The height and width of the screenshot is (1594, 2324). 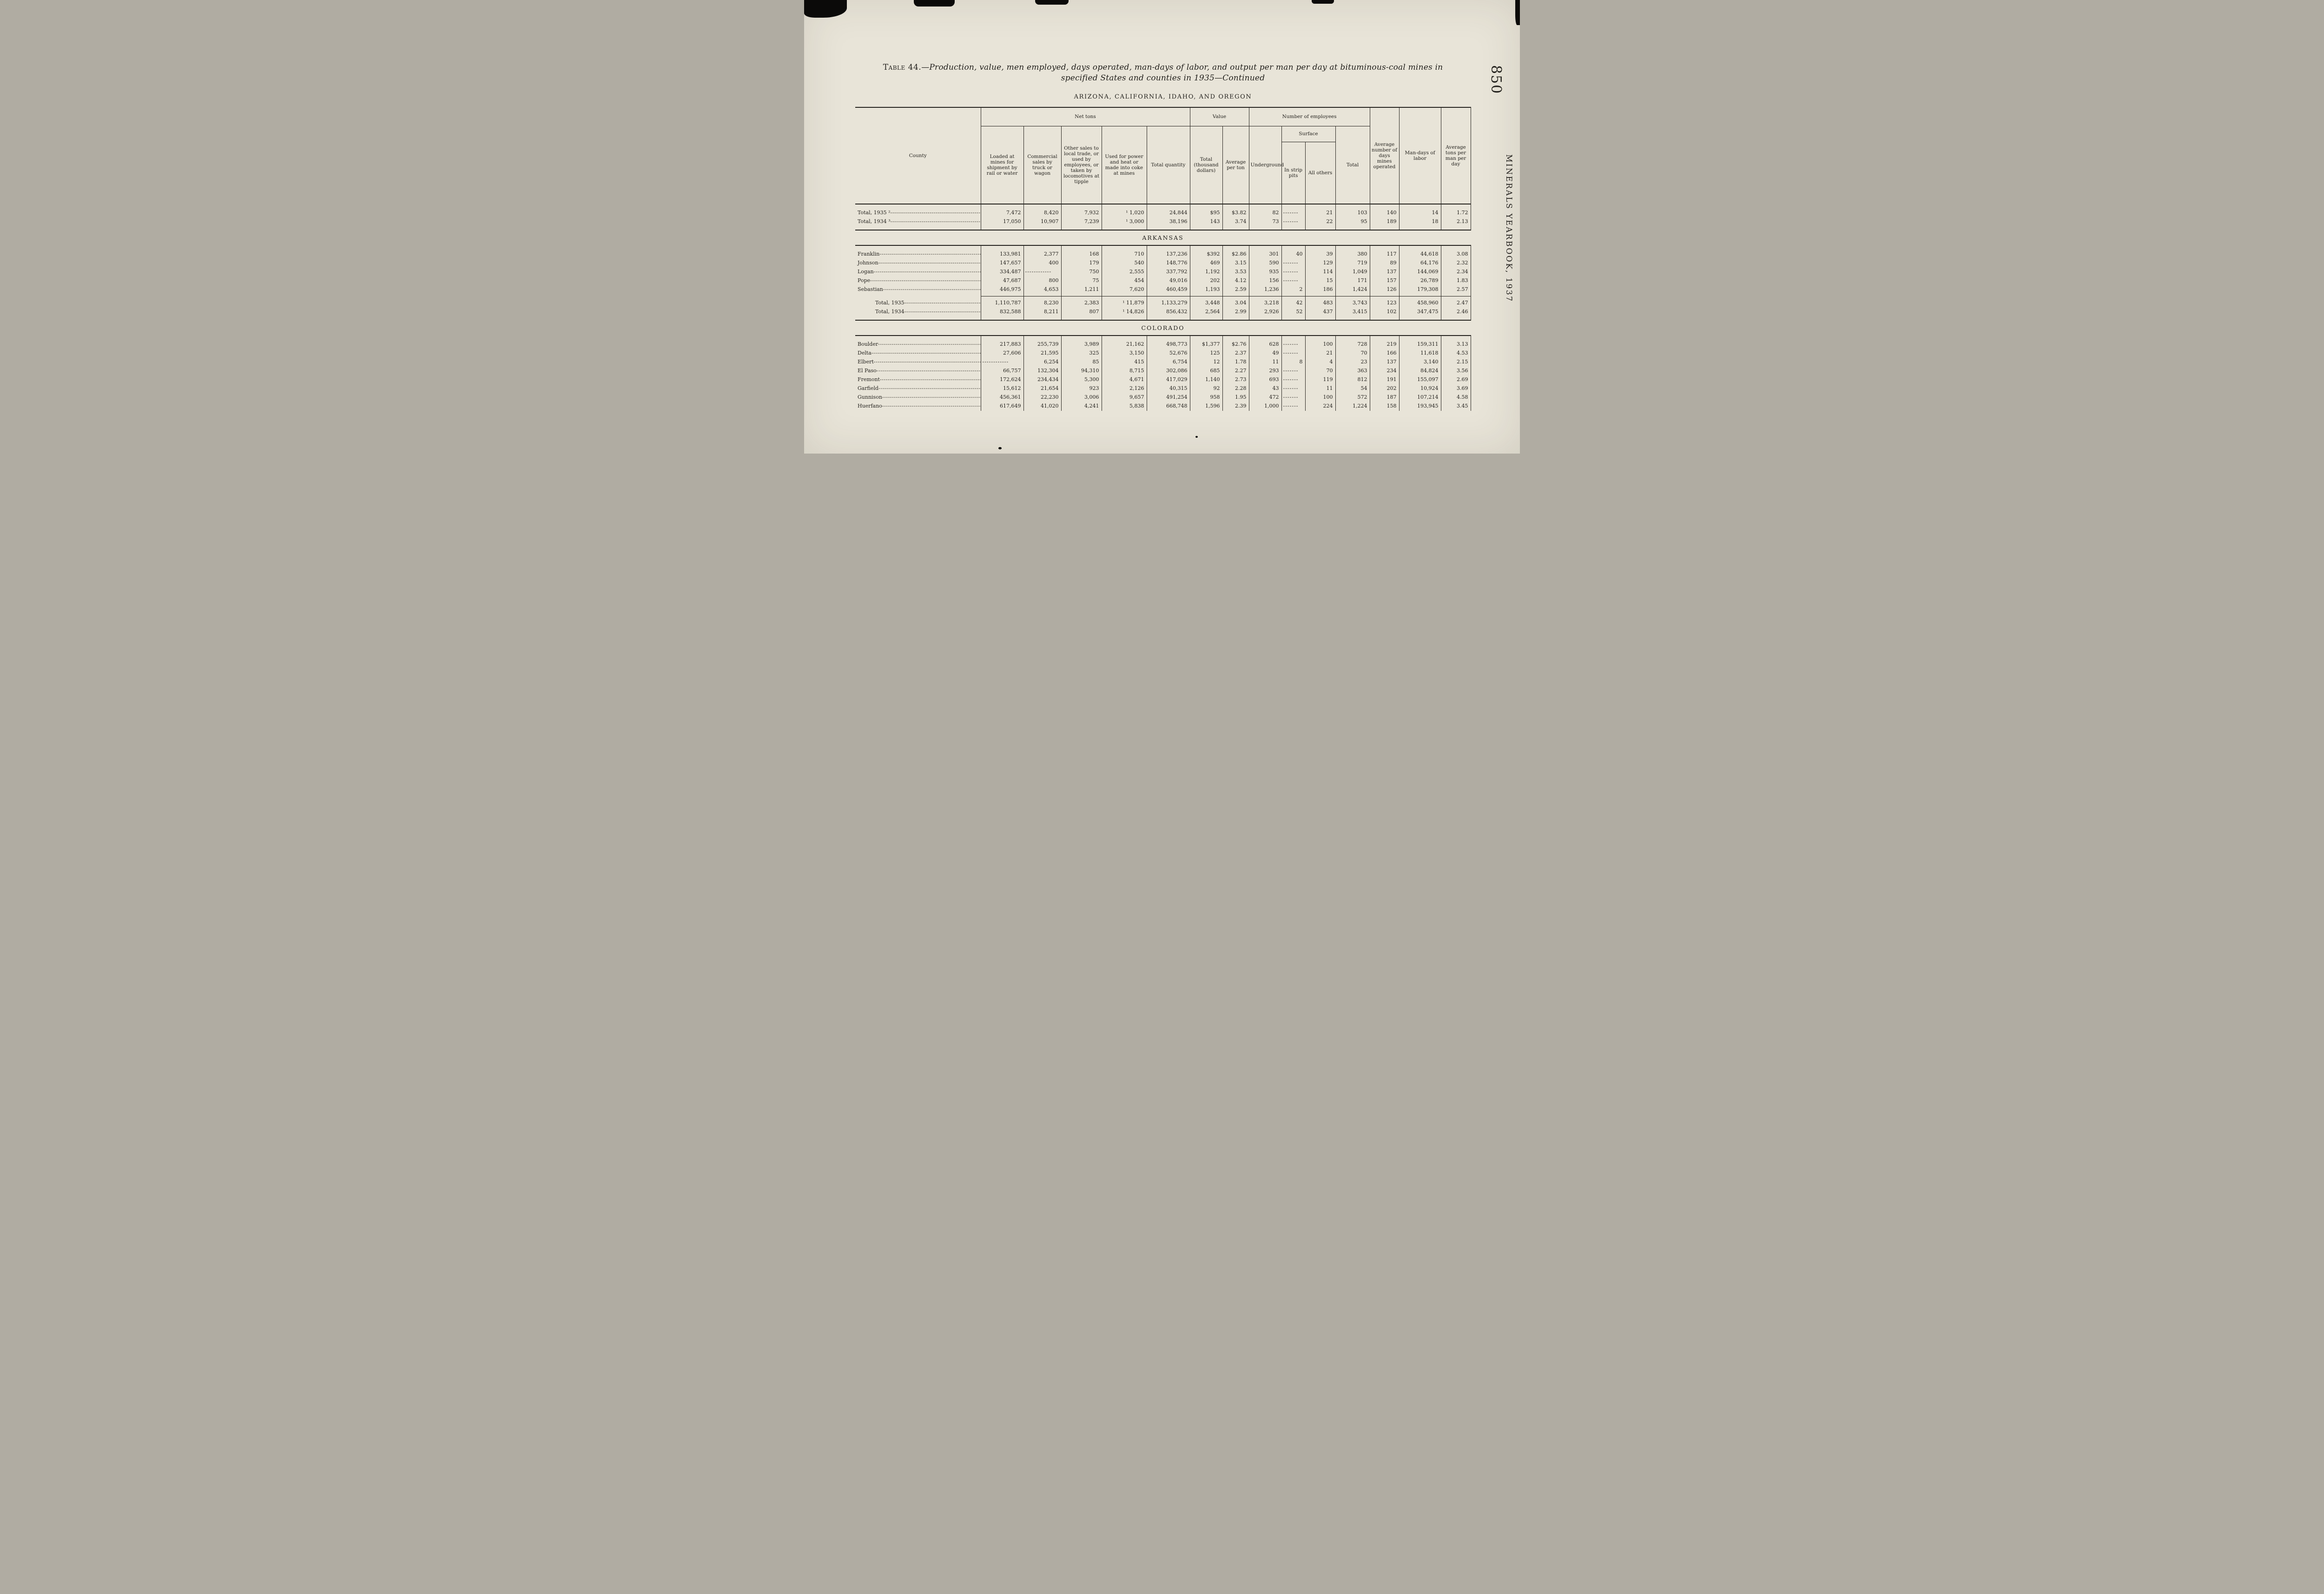 What do you see at coordinates (1235, 362) in the screenshot?
I see `value-cell: 1.78` at bounding box center [1235, 362].